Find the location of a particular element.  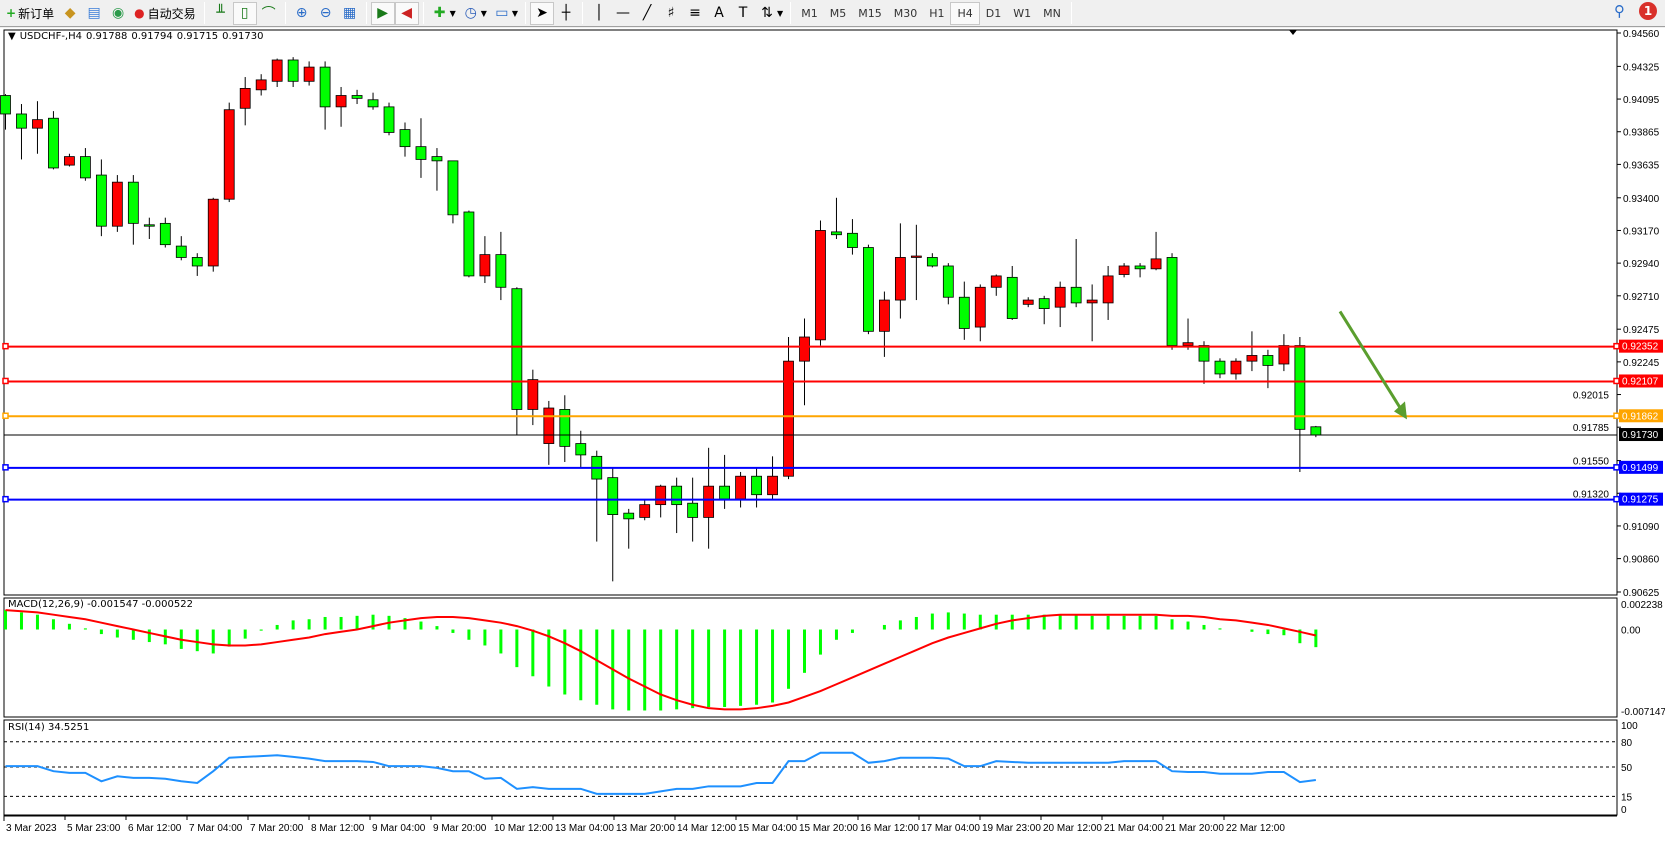

cursor-button: ➤ is located at coordinates (542, 13).